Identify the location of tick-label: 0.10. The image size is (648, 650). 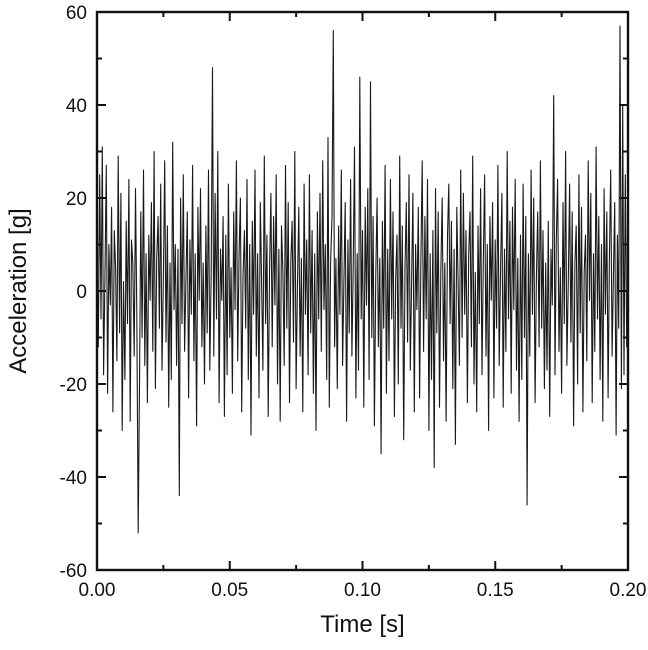
(362, 590).